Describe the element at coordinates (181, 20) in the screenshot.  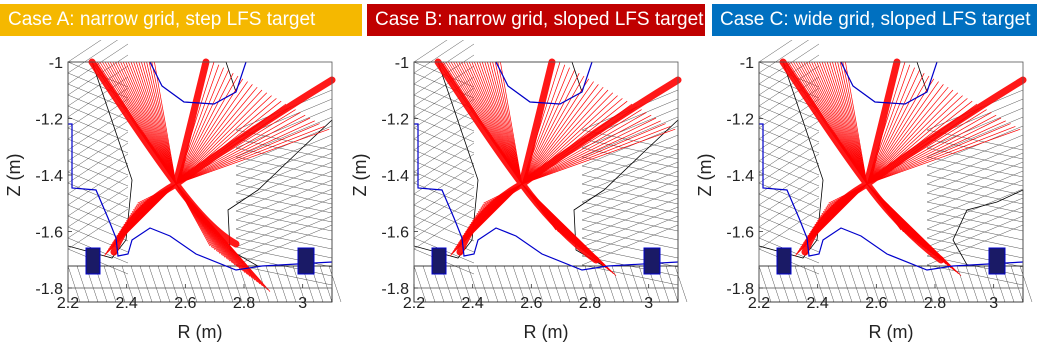
I see `case-a-title: Case A: narrow grid, step LFS target` at that location.